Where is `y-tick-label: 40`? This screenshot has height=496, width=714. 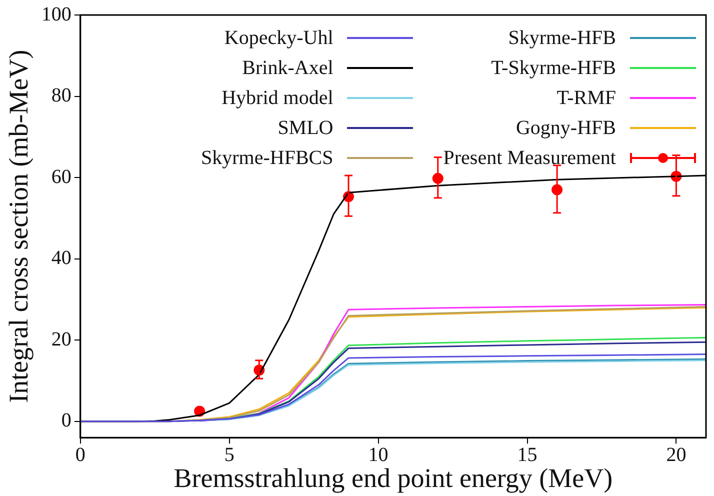
y-tick-label: 40 is located at coordinates (61, 258).